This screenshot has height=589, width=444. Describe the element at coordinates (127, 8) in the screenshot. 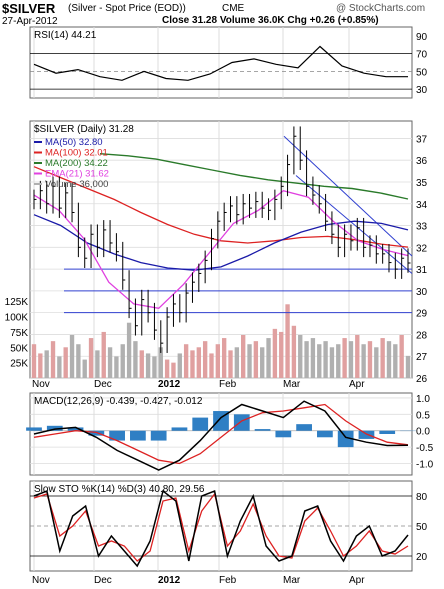

I see `chart-description: (Silver - Spot Price (EOD))` at that location.